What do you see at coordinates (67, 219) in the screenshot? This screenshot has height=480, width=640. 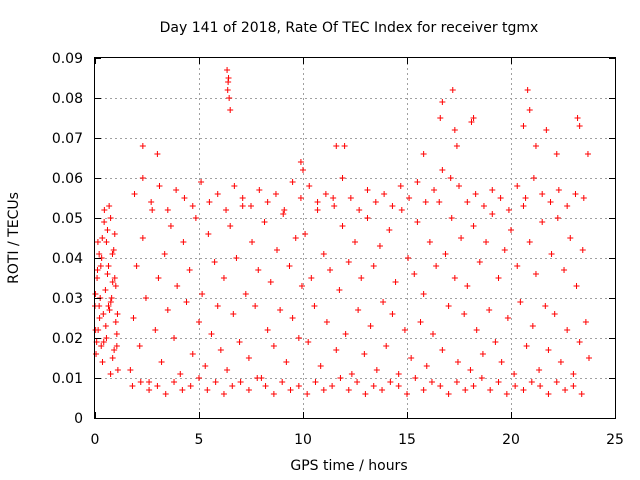 I see `y-tick-label: 0.05` at bounding box center [67, 219].